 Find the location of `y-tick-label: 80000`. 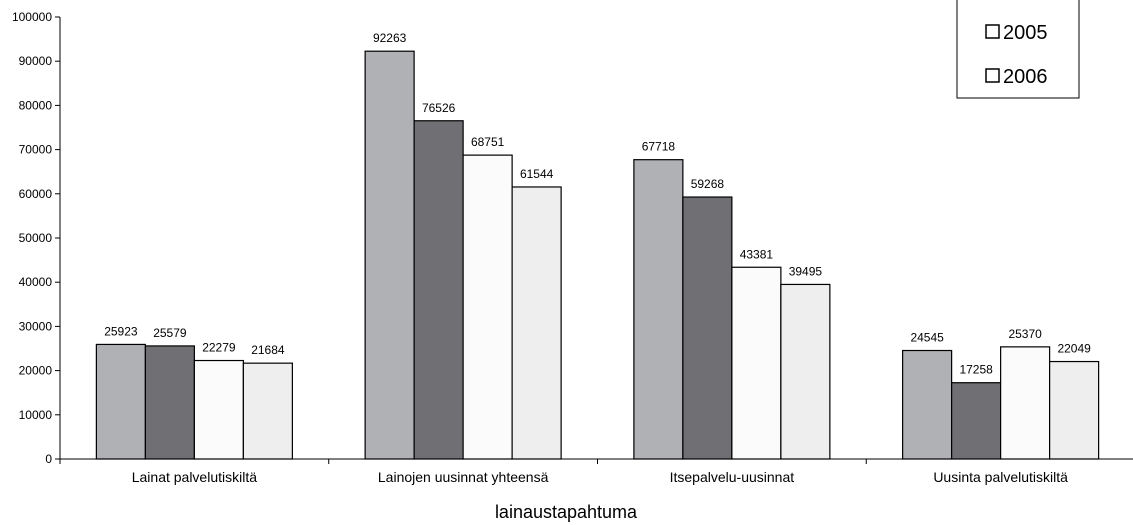

y-tick-label: 80000 is located at coordinates (36, 105).